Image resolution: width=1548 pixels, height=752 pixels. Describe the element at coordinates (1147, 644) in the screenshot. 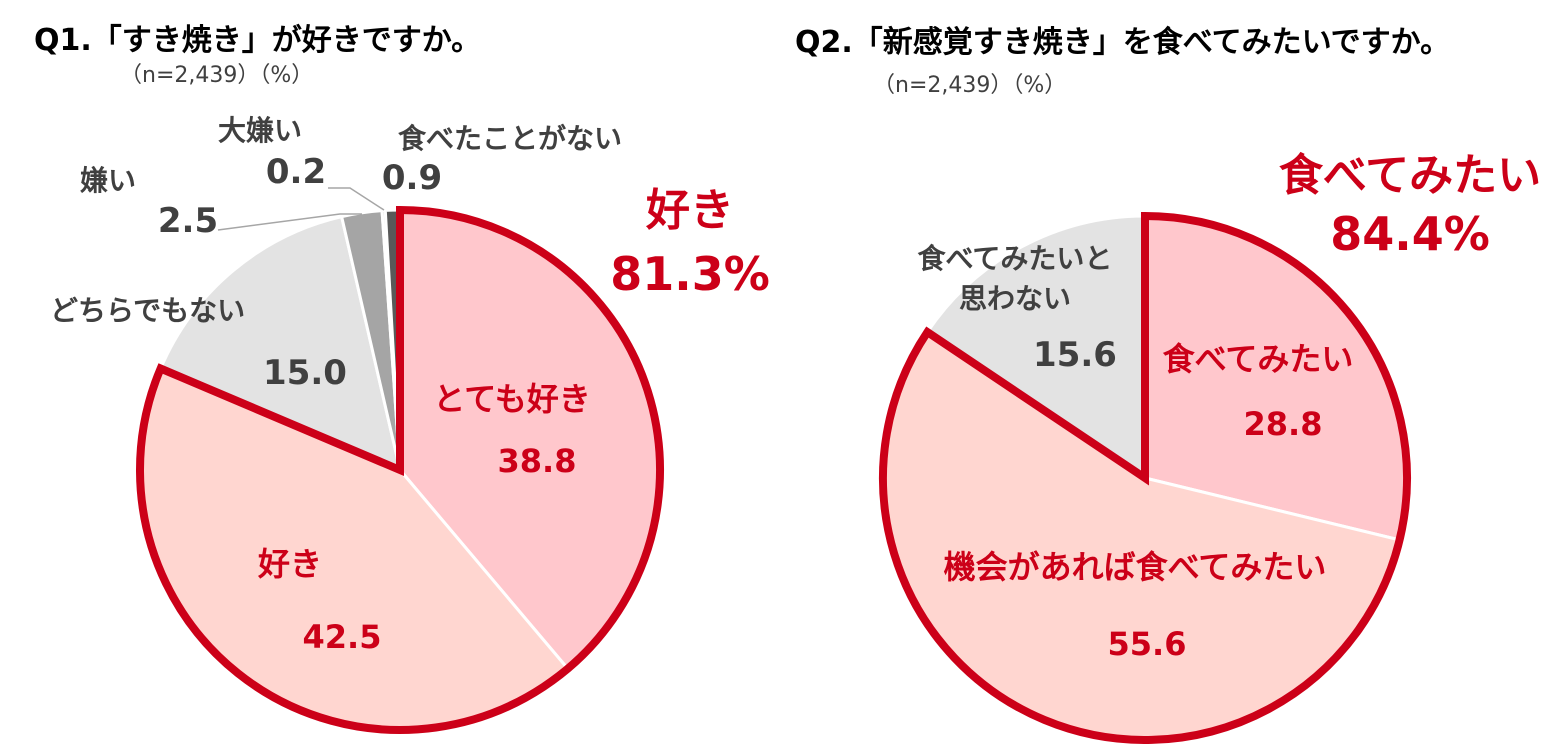

I see `slice-value-label: 55.6` at that location.